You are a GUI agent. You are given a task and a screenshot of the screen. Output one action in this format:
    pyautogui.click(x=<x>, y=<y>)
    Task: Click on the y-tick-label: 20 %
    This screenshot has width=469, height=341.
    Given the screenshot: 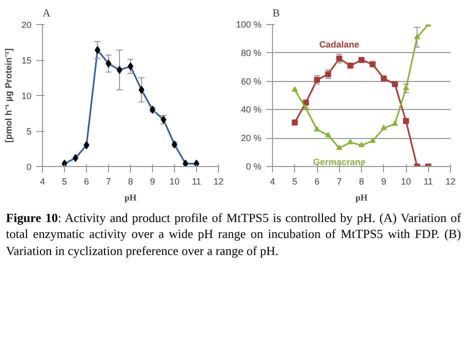 What is the action you would take?
    pyautogui.click(x=251, y=138)
    